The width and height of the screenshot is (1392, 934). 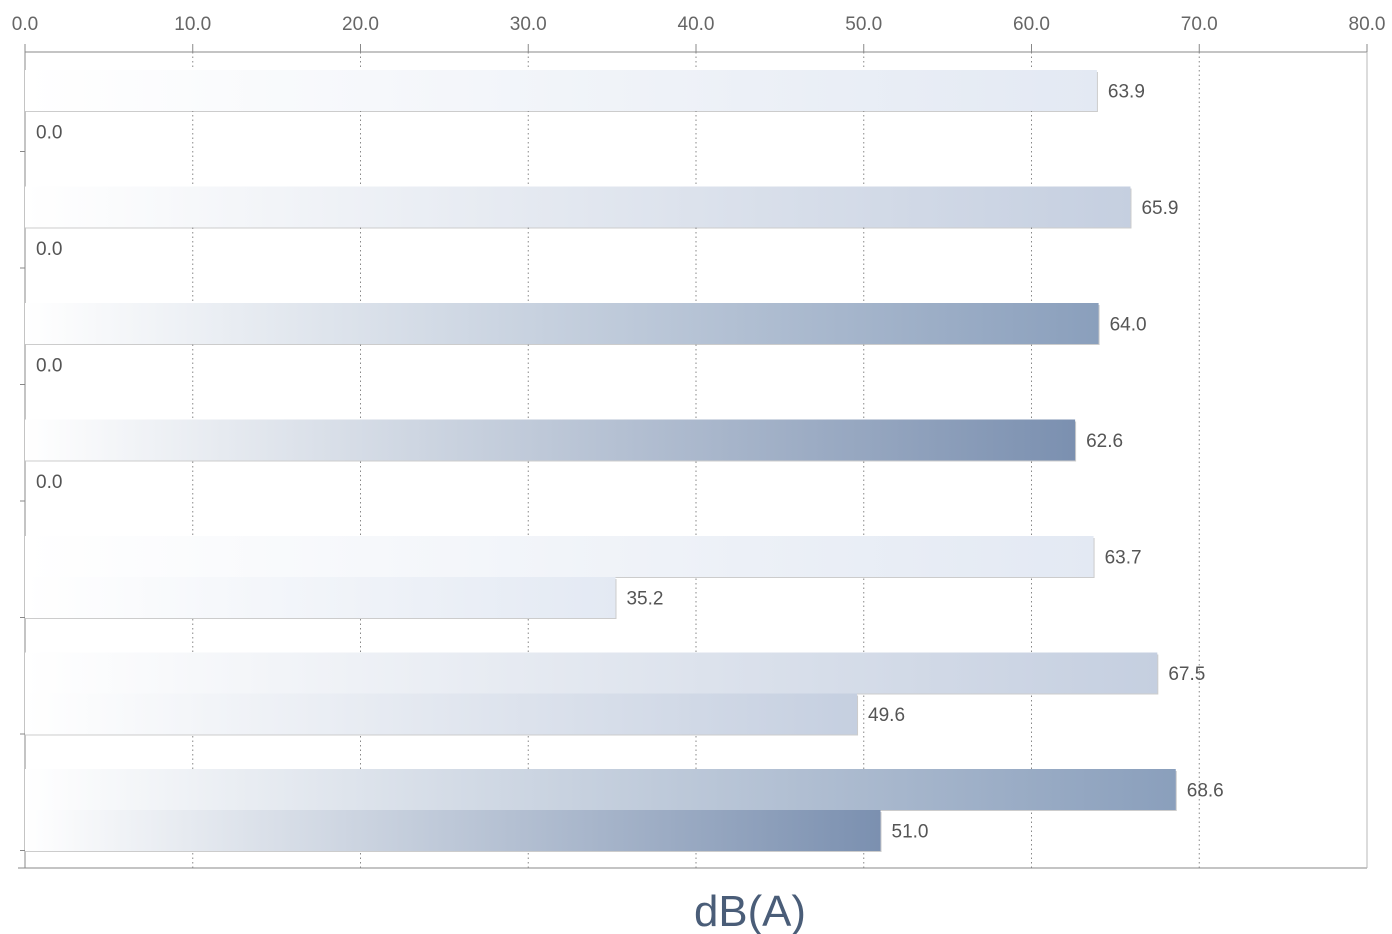 I want to click on x-tick-label: 70.0, so click(x=1199, y=24).